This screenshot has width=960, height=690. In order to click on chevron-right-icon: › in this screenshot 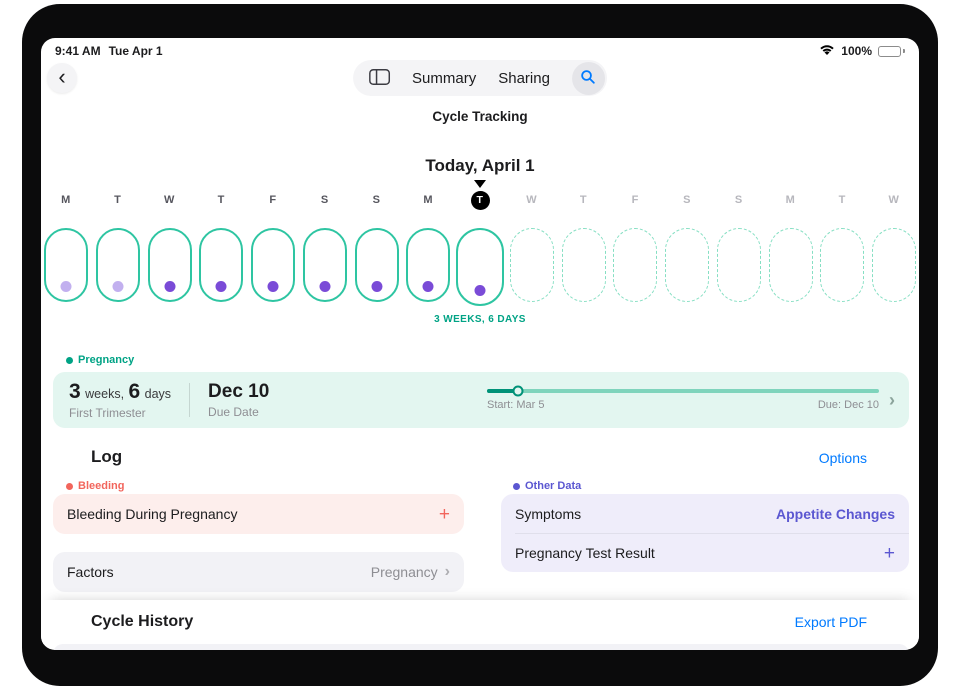, I will do `click(892, 400)`.